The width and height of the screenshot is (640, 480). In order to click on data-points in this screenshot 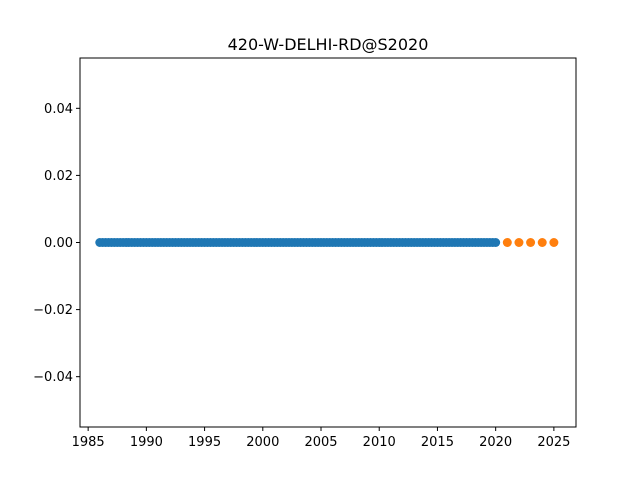, I will do `click(327, 242)`.